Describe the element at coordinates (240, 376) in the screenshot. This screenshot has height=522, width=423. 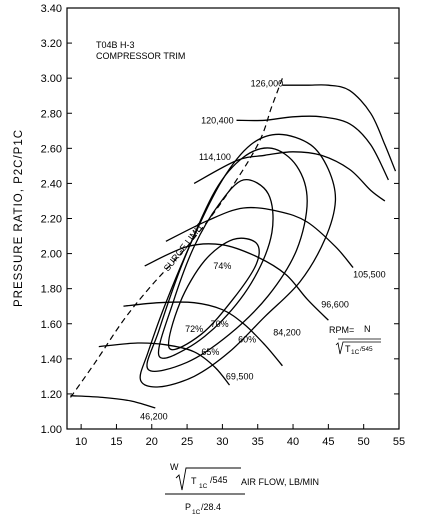
I see `speed-label: 69,500` at that location.